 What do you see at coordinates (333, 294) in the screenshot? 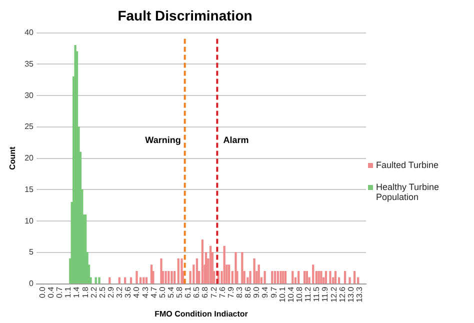
I see `x-tick-label: 12.2` at bounding box center [333, 294].